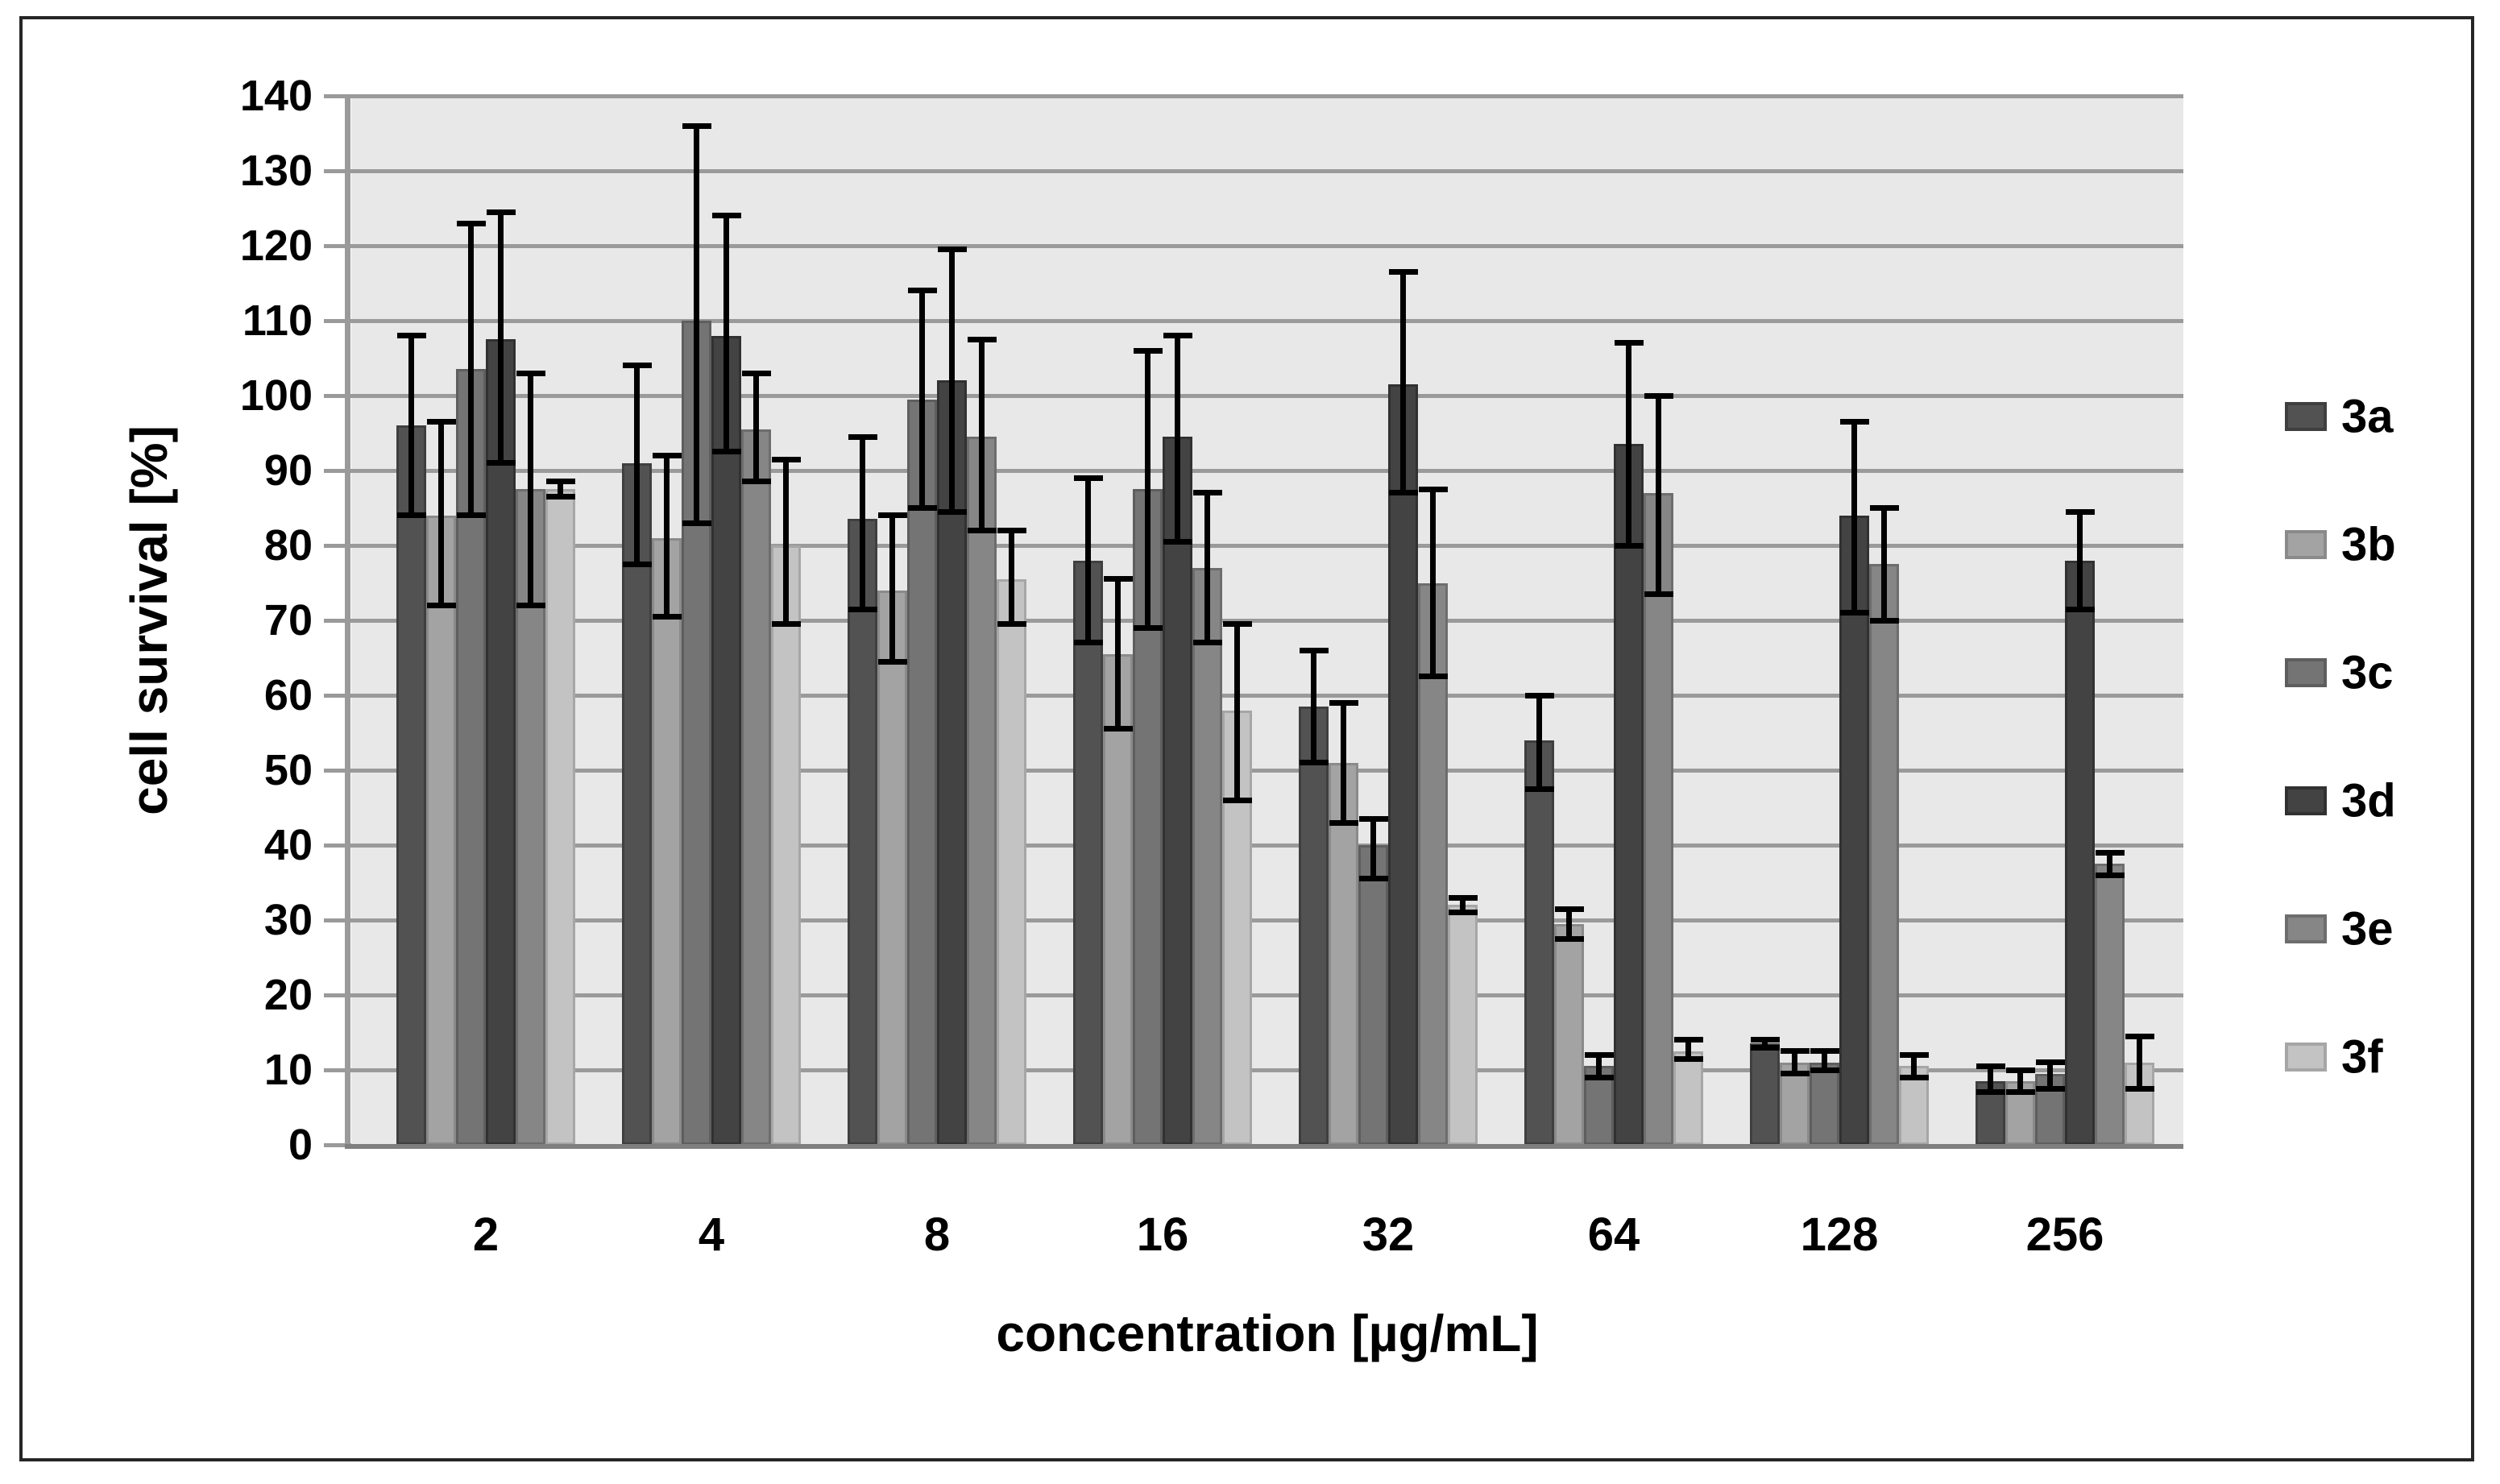 The width and height of the screenshot is (2500, 1484). I want to click on x-axis-line, so click(1264, 1146).